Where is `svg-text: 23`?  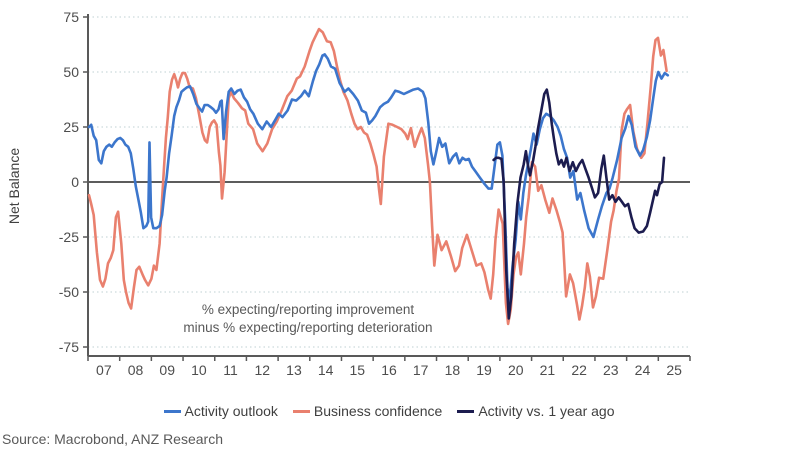
svg-text: 23 is located at coordinates (611, 370).